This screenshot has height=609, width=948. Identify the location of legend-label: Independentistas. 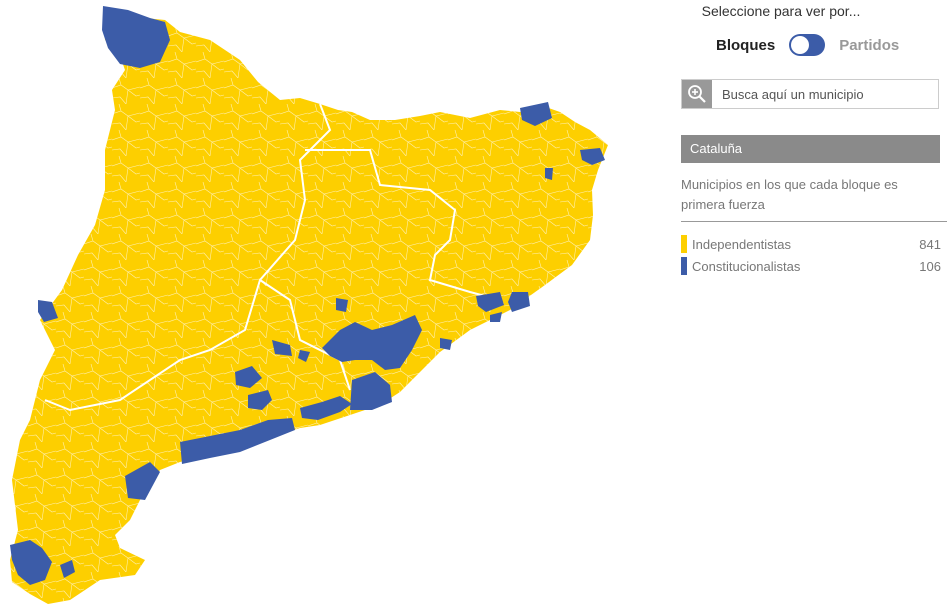
(742, 244).